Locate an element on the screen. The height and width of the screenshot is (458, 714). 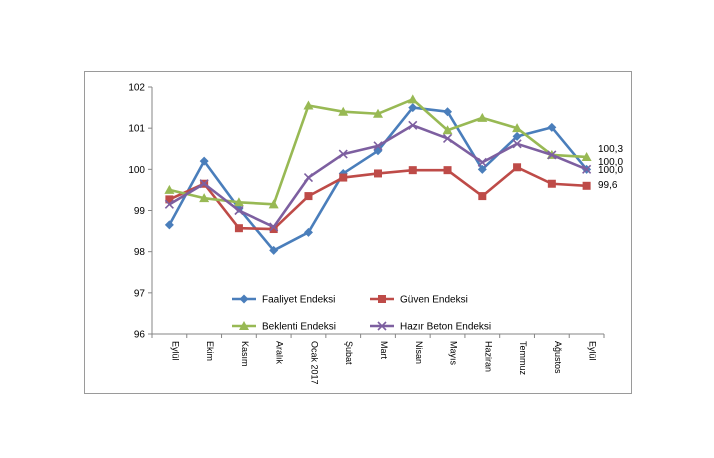
x-tick-label: Ocak 2017 is located at coordinates (314, 363).